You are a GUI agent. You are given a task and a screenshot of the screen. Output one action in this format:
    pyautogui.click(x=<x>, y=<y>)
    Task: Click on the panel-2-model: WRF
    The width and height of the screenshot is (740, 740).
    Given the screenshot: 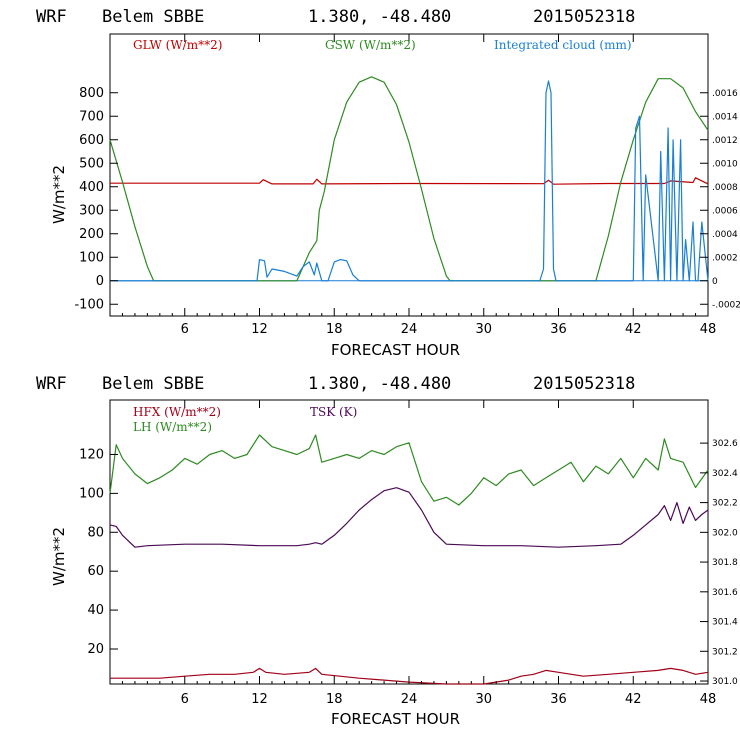 What is the action you would take?
    pyautogui.click(x=51, y=384)
    